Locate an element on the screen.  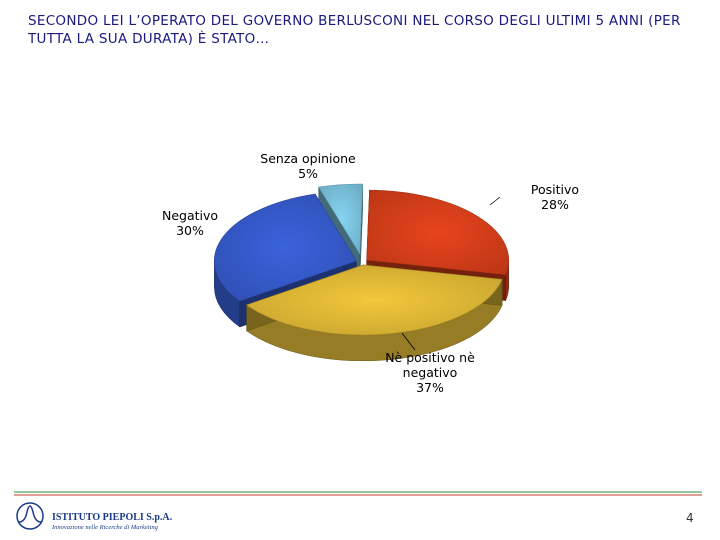
category-label: Nè positivo nè negativo is located at coordinates (430, 365).